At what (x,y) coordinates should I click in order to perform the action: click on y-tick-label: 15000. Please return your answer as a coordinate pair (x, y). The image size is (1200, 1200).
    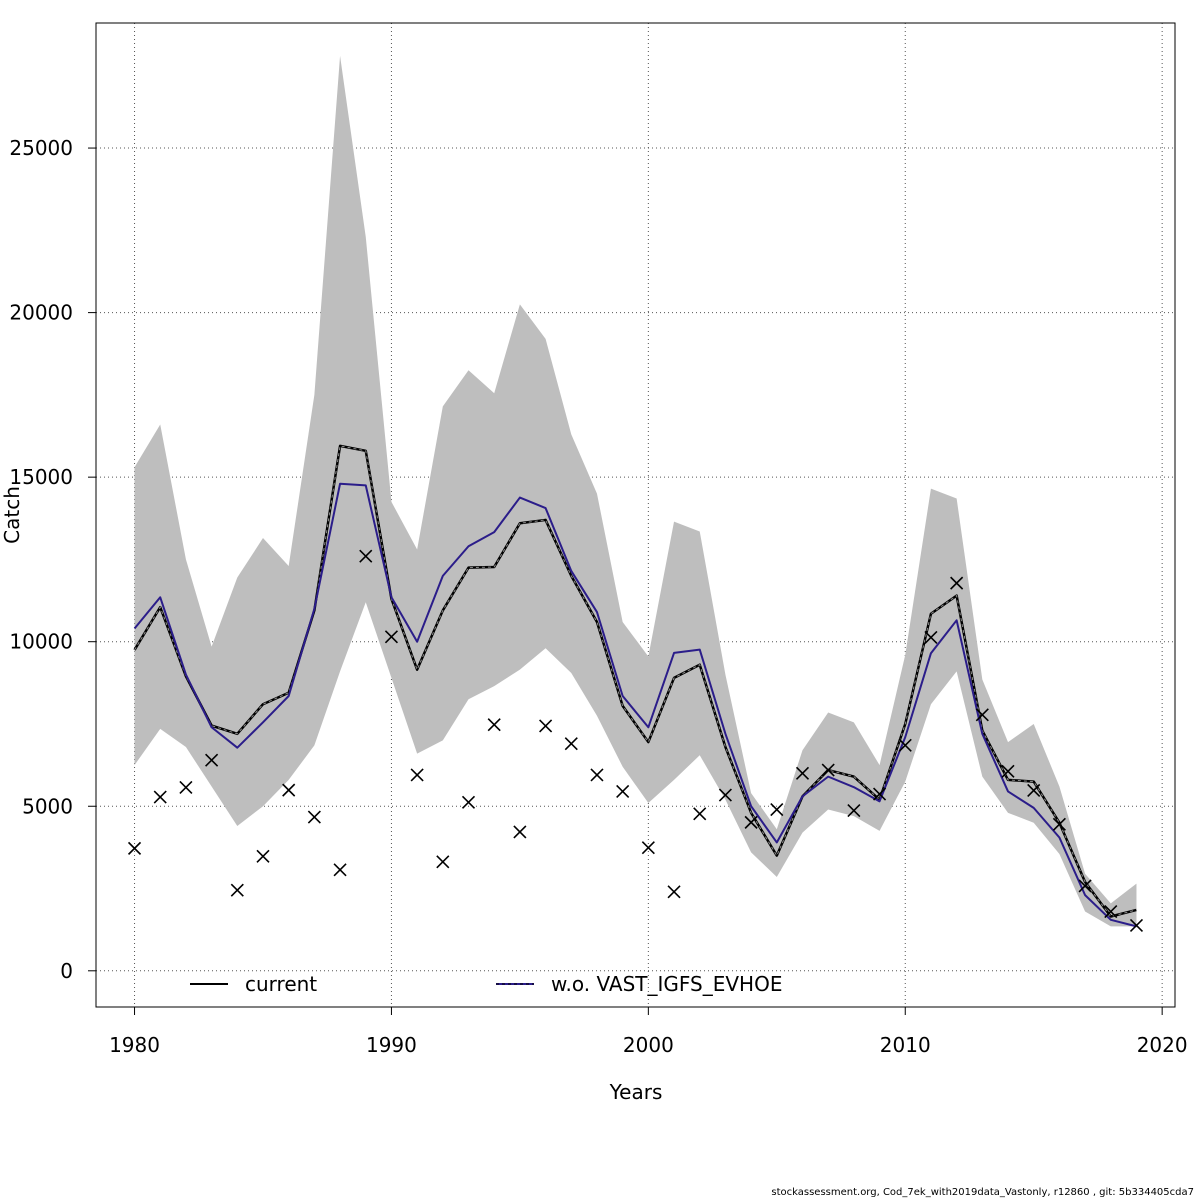
    Looking at the image, I should click on (41, 477).